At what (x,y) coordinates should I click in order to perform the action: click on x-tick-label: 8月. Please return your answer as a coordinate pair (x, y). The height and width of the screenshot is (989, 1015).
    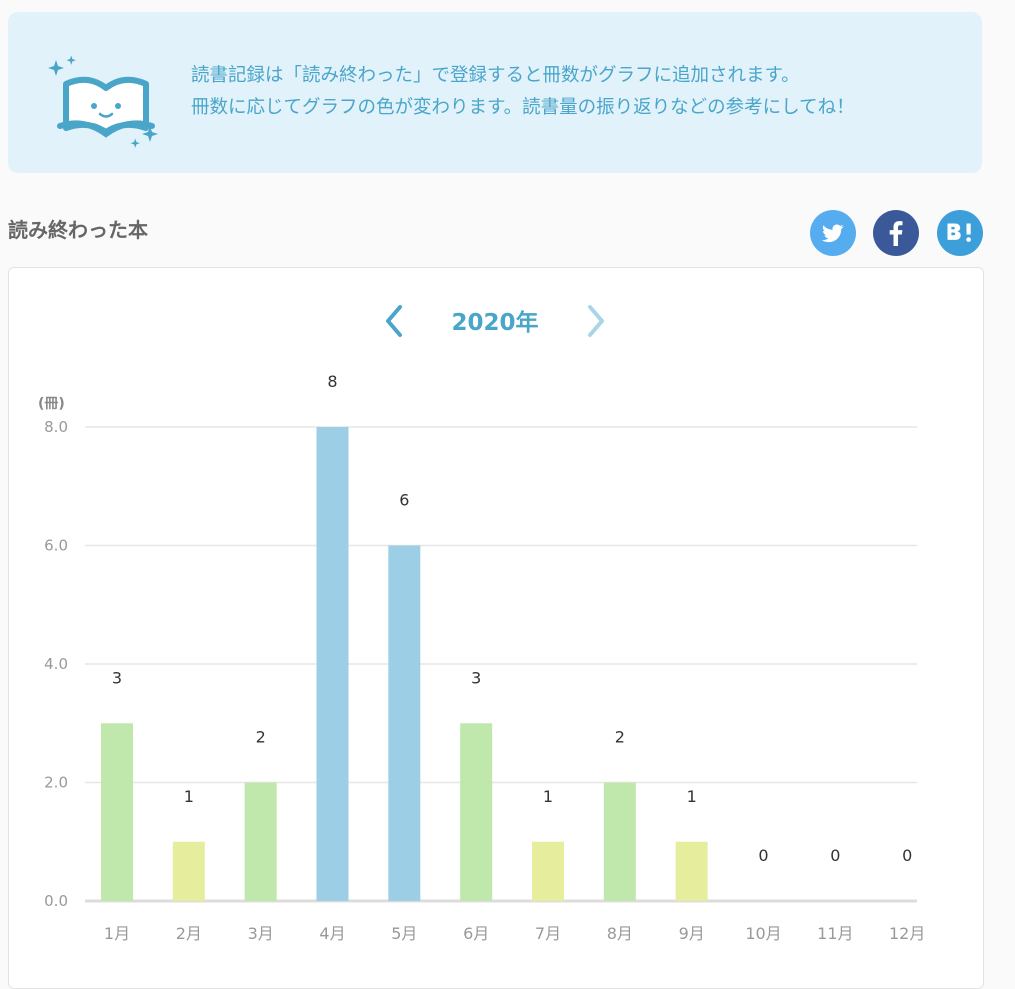
    Looking at the image, I should click on (620, 933).